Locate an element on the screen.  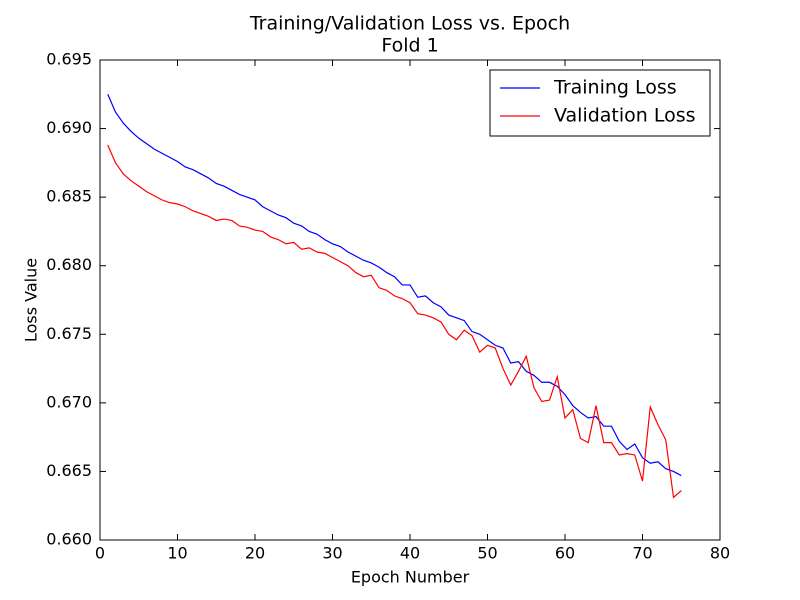
x-tick-label: 0 is located at coordinates (100, 553).